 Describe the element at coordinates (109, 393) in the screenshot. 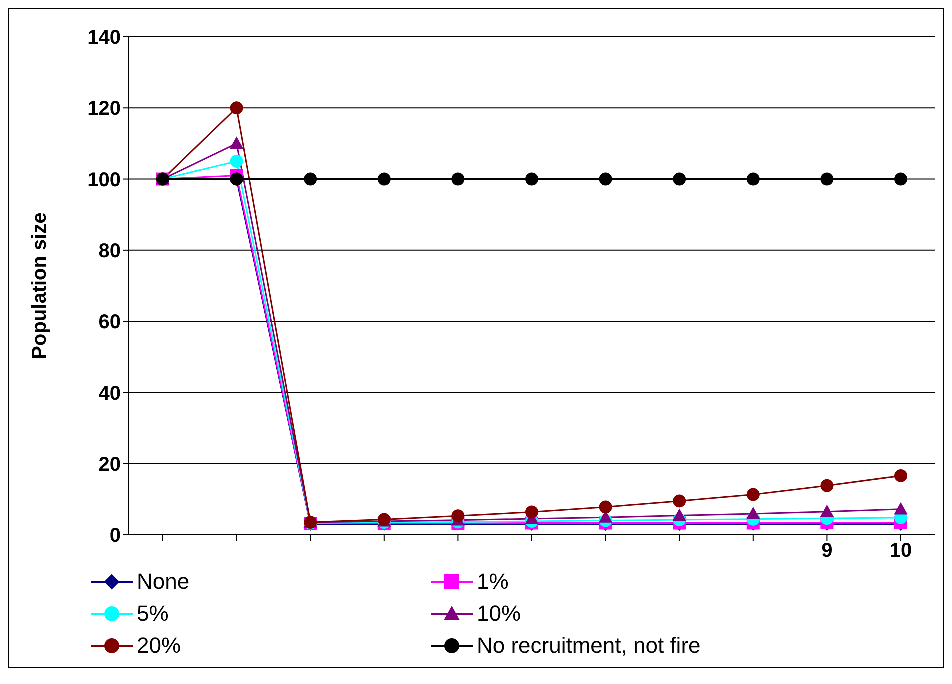

I see `y-tick-label: 40` at that location.